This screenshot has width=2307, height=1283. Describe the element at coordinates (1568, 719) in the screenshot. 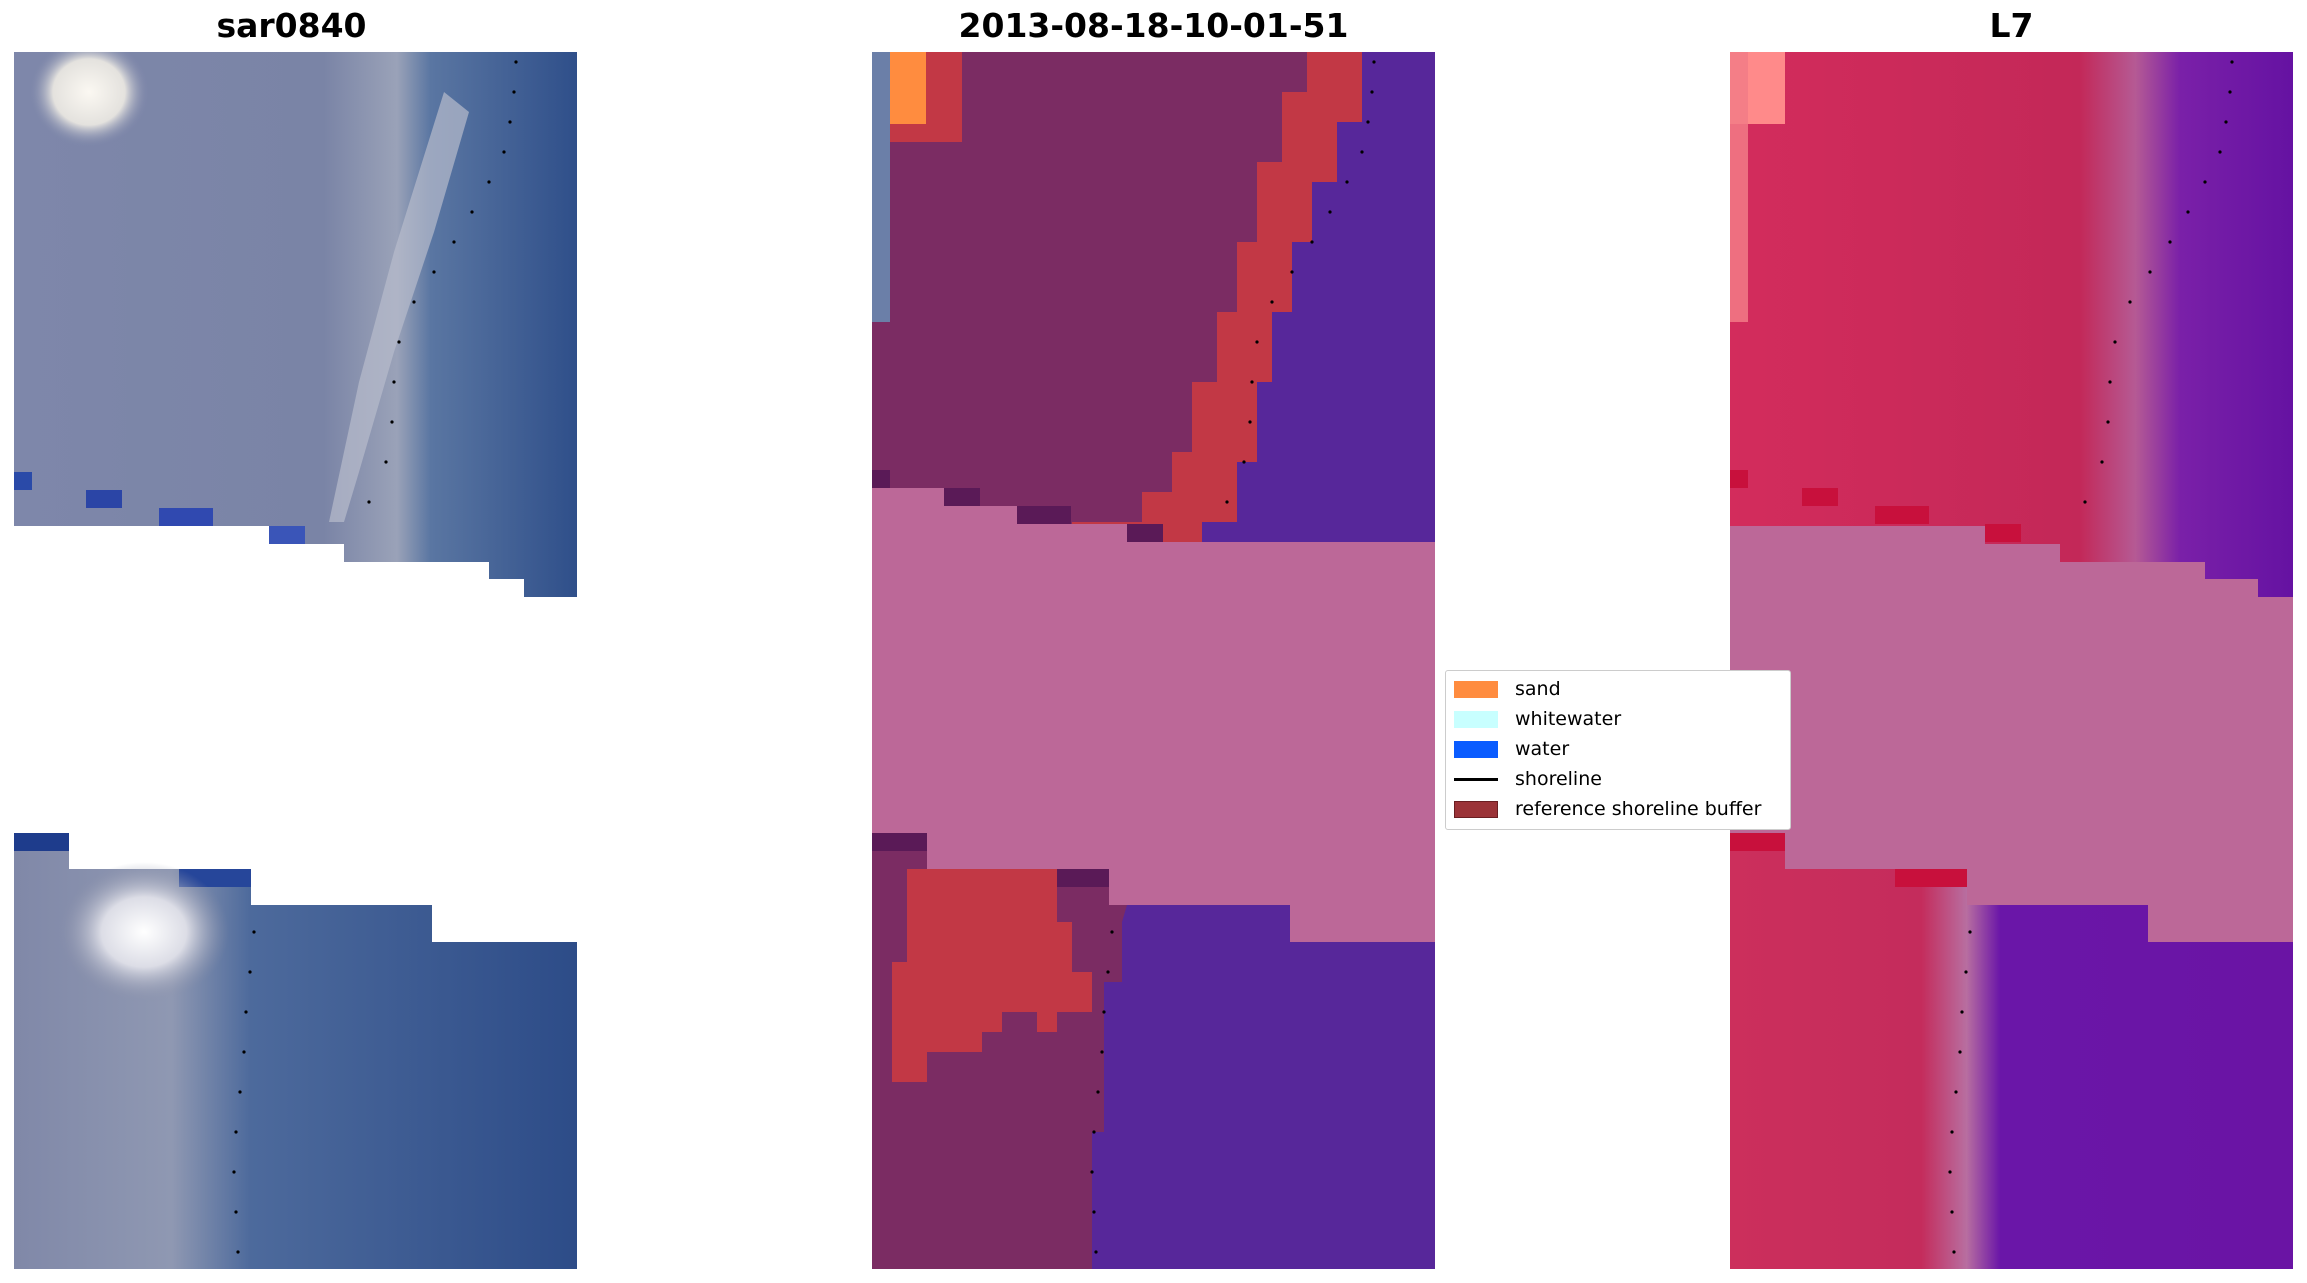

I see `legend-label-whitewater: whitewater` at that location.